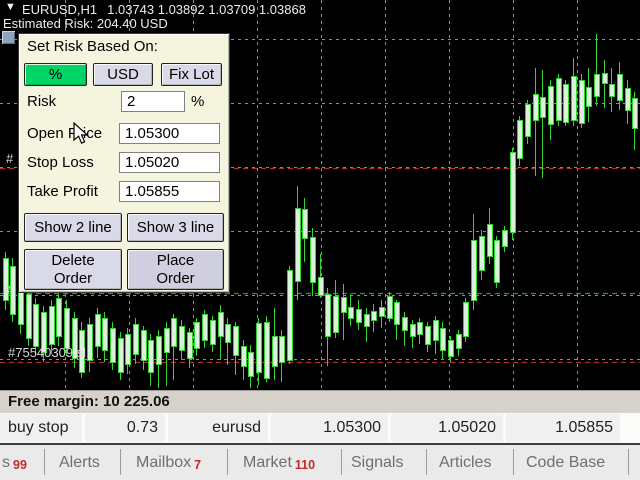  What do you see at coordinates (175, 227) in the screenshot?
I see `show-3-line-button: Show 3 line` at bounding box center [175, 227].